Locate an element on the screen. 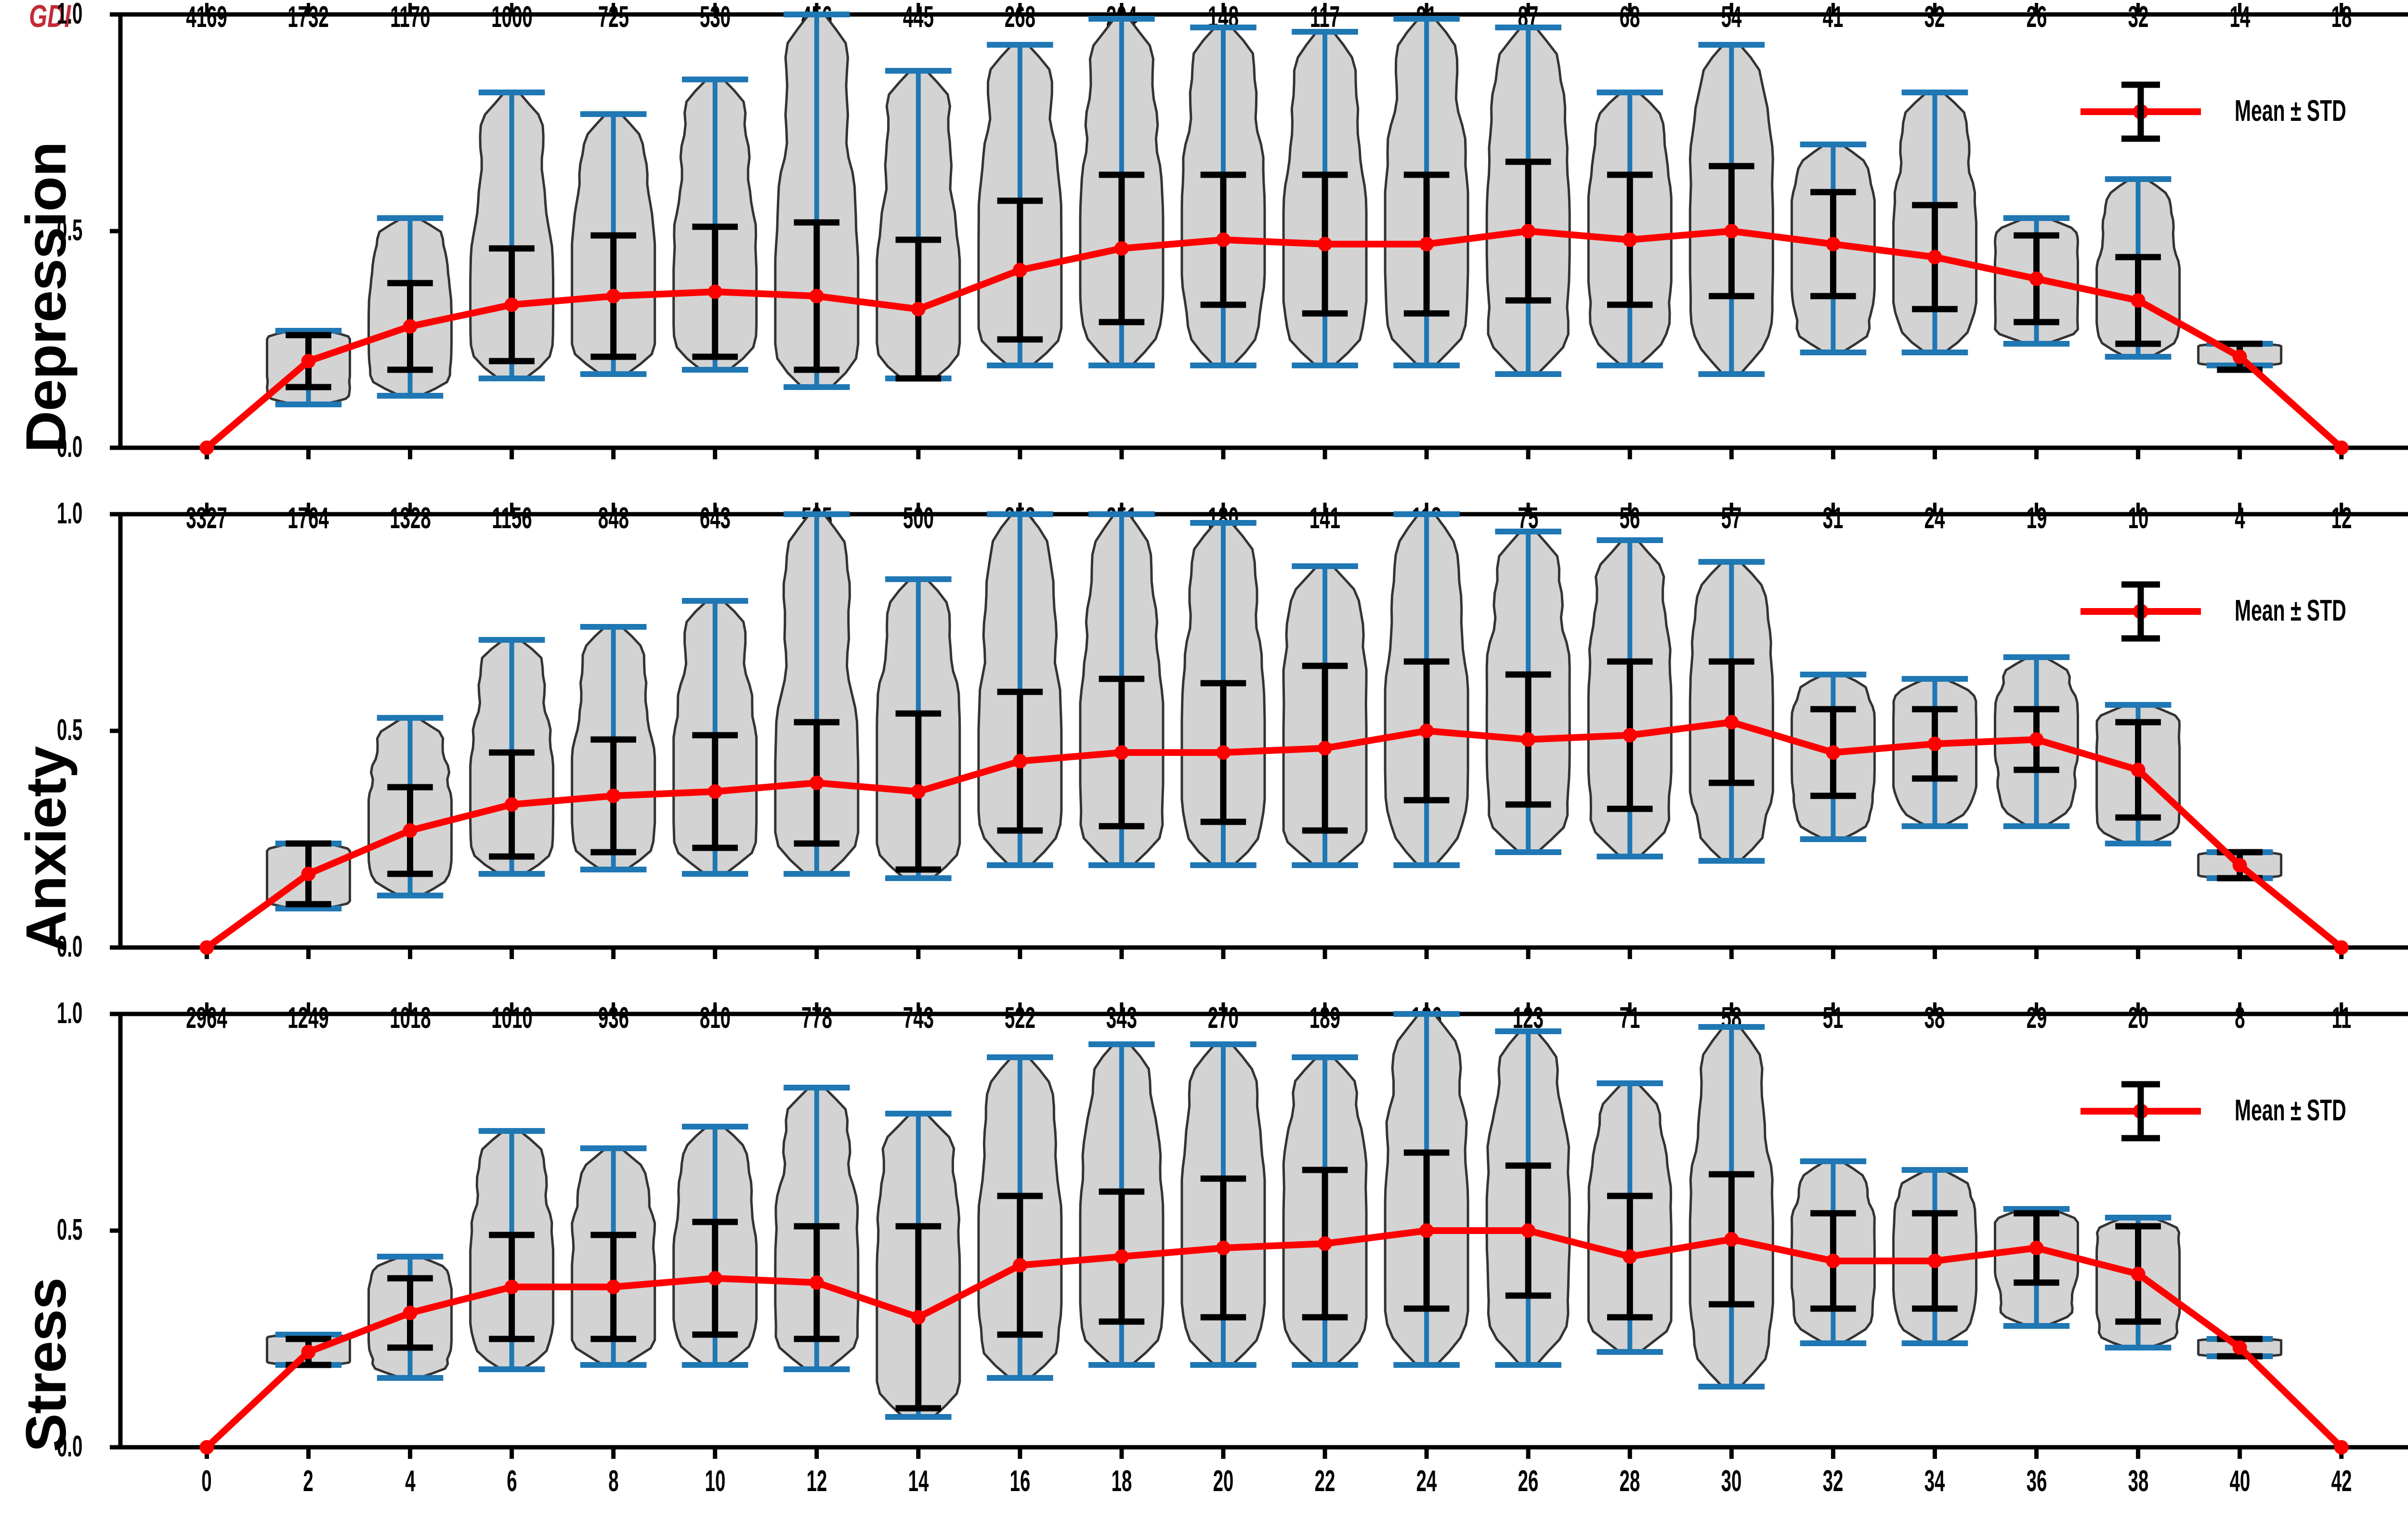 The image size is (2408, 1519). score-tick-label: 34 is located at coordinates (1934, 1482).